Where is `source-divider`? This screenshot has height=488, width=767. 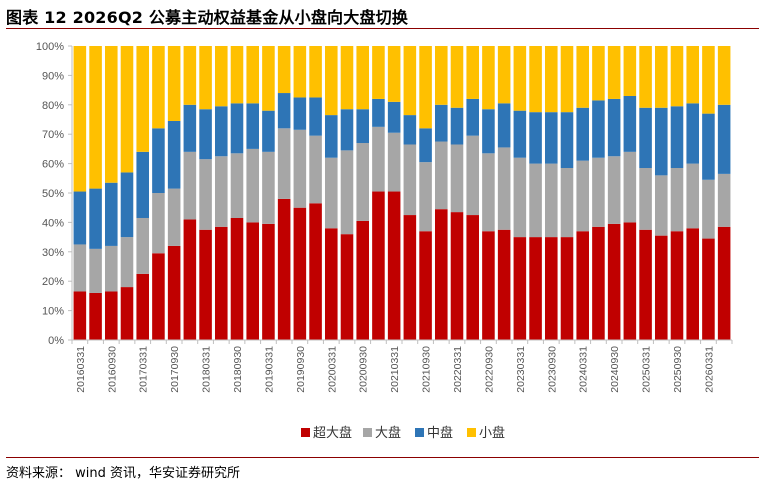
source-divider is located at coordinates (382, 457).